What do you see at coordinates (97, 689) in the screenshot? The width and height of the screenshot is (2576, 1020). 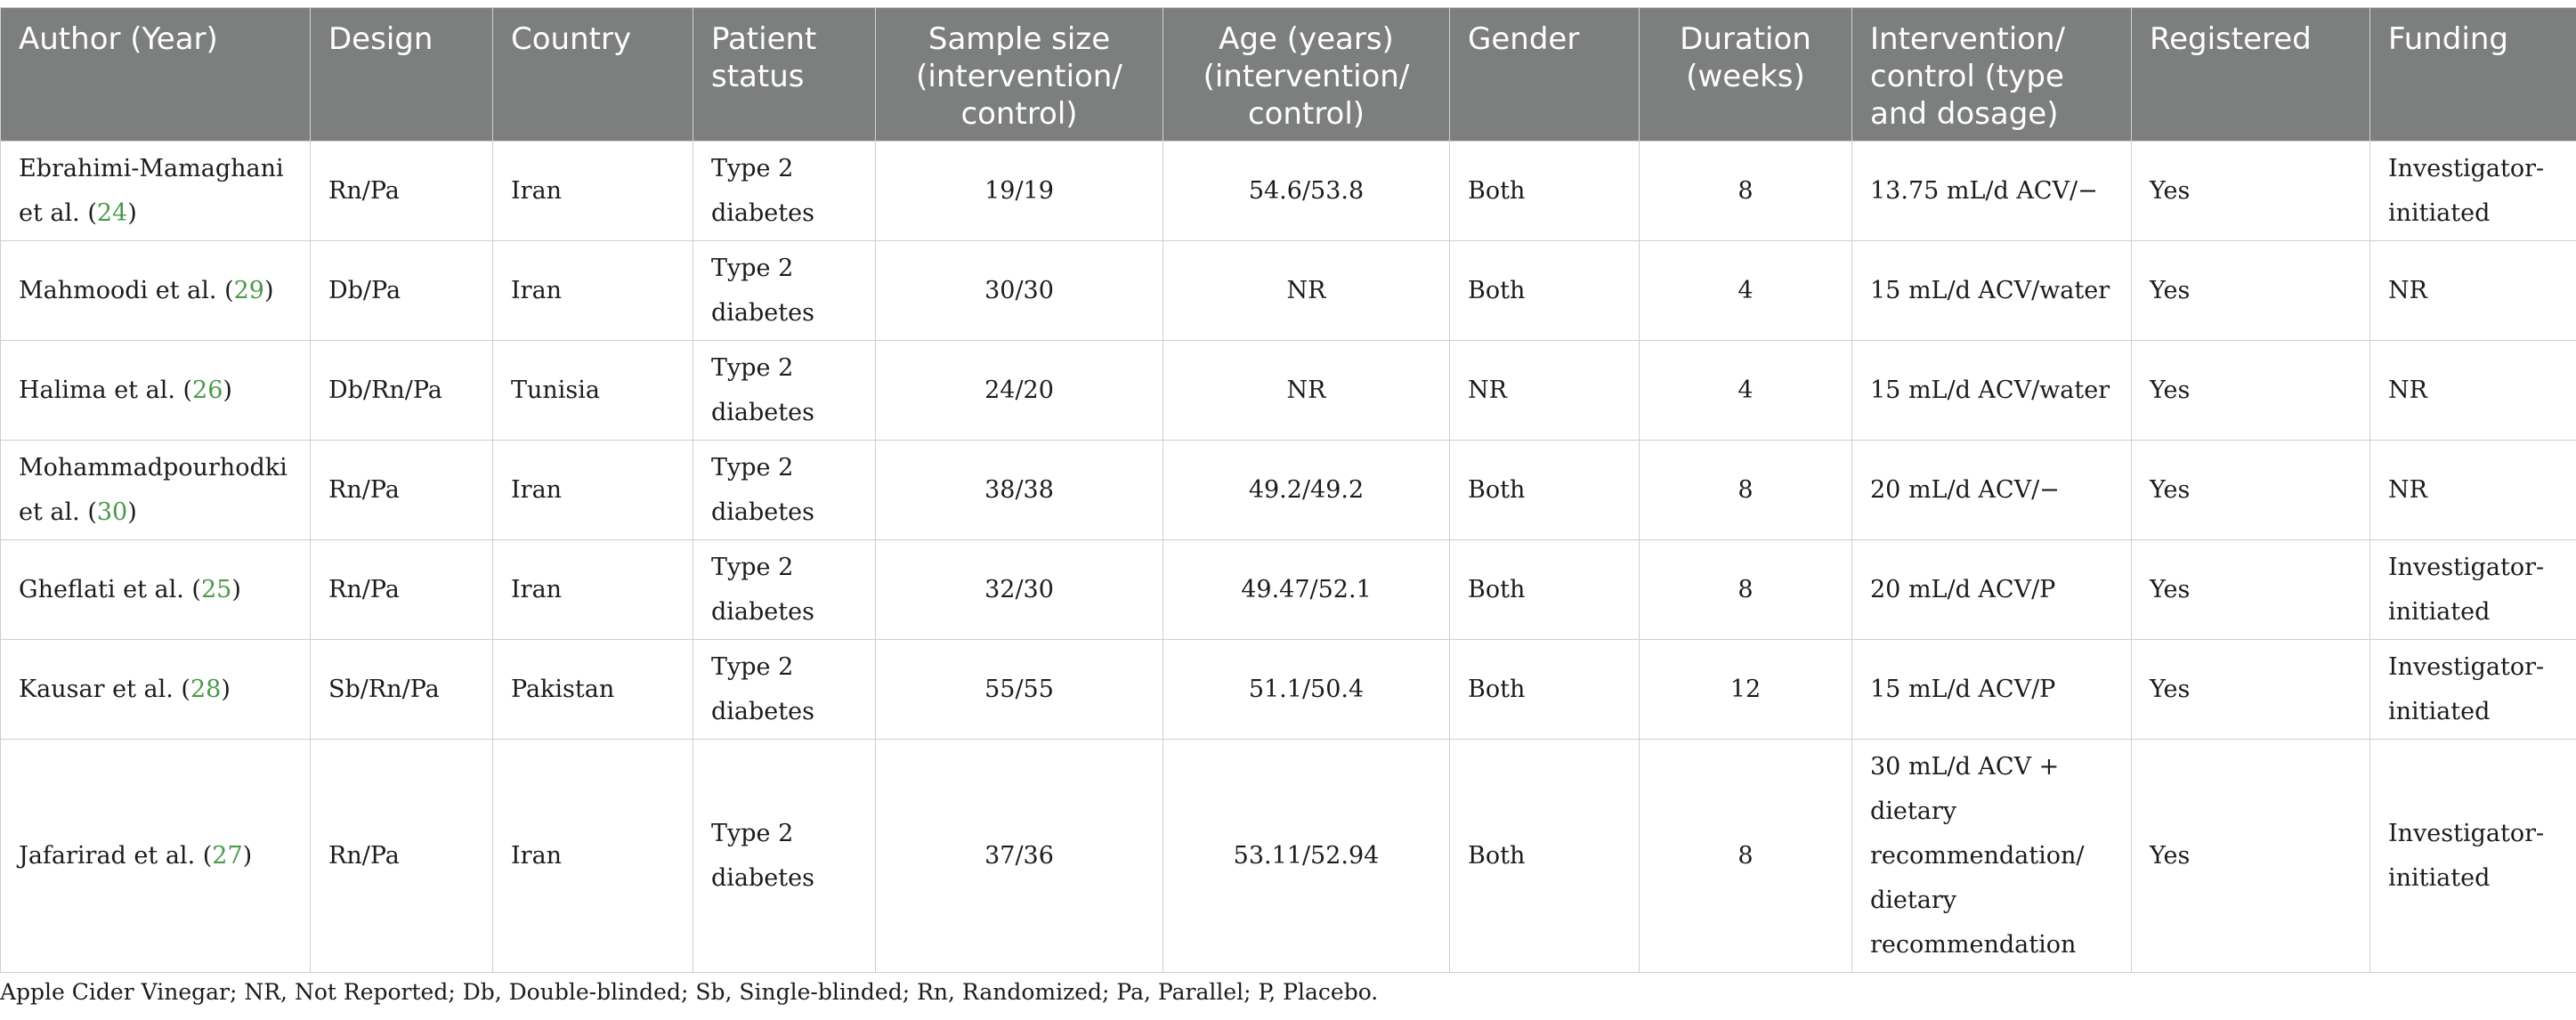 I see `author-name: Kausar et al.` at bounding box center [97, 689].